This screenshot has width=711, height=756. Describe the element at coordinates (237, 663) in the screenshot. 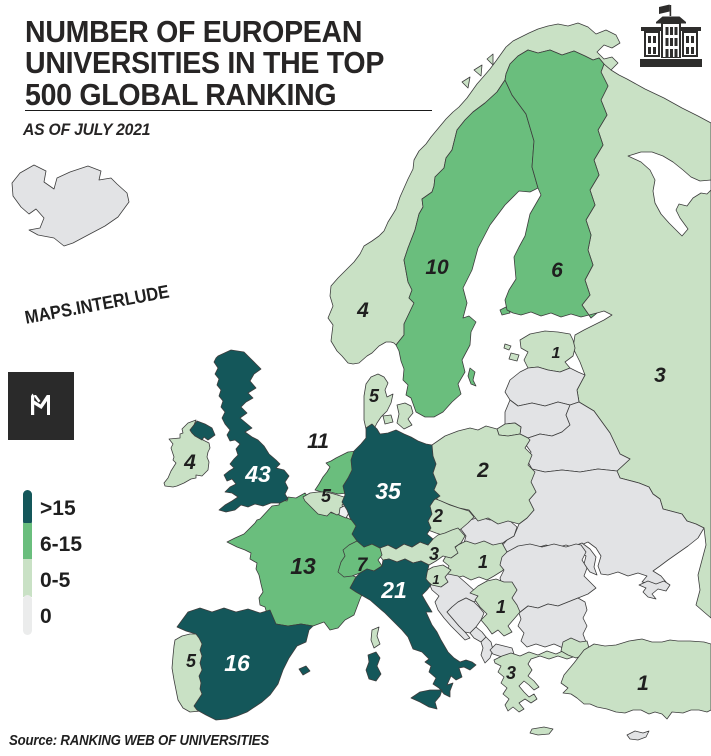

I see `svg-text: 16` at that location.